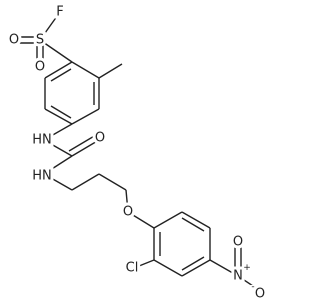 The height and width of the screenshot is (306, 320). What do you see at coordinates (40, 40) in the screenshot?
I see `atom-label: S` at bounding box center [40, 40].